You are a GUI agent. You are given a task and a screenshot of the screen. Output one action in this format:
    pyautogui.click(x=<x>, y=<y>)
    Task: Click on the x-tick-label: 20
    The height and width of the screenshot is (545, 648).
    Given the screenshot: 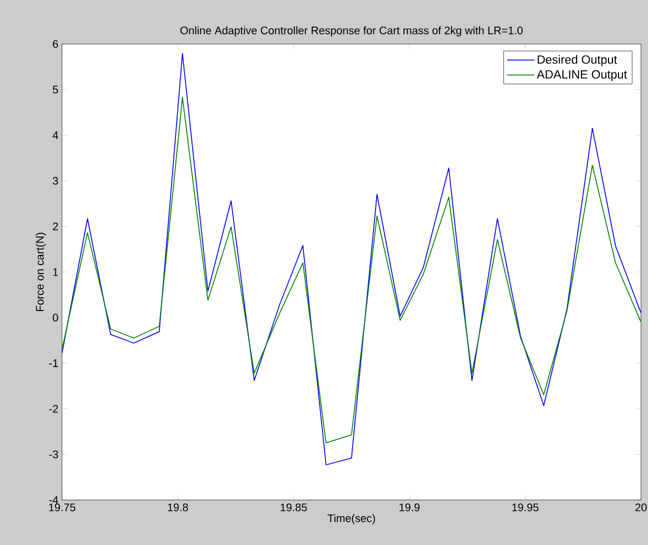 What is the action you would take?
    pyautogui.click(x=641, y=508)
    